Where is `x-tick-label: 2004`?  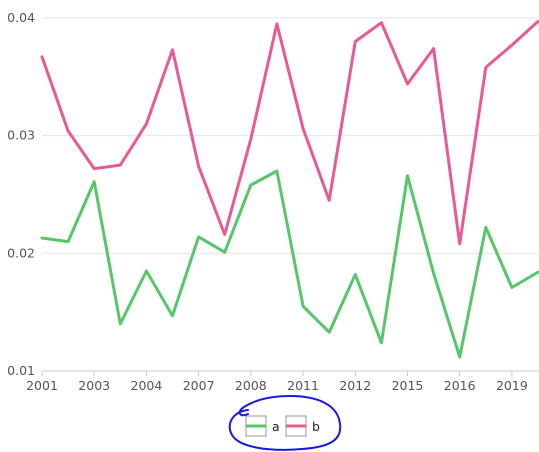
x-tick-label: 2004 is located at coordinates (147, 385).